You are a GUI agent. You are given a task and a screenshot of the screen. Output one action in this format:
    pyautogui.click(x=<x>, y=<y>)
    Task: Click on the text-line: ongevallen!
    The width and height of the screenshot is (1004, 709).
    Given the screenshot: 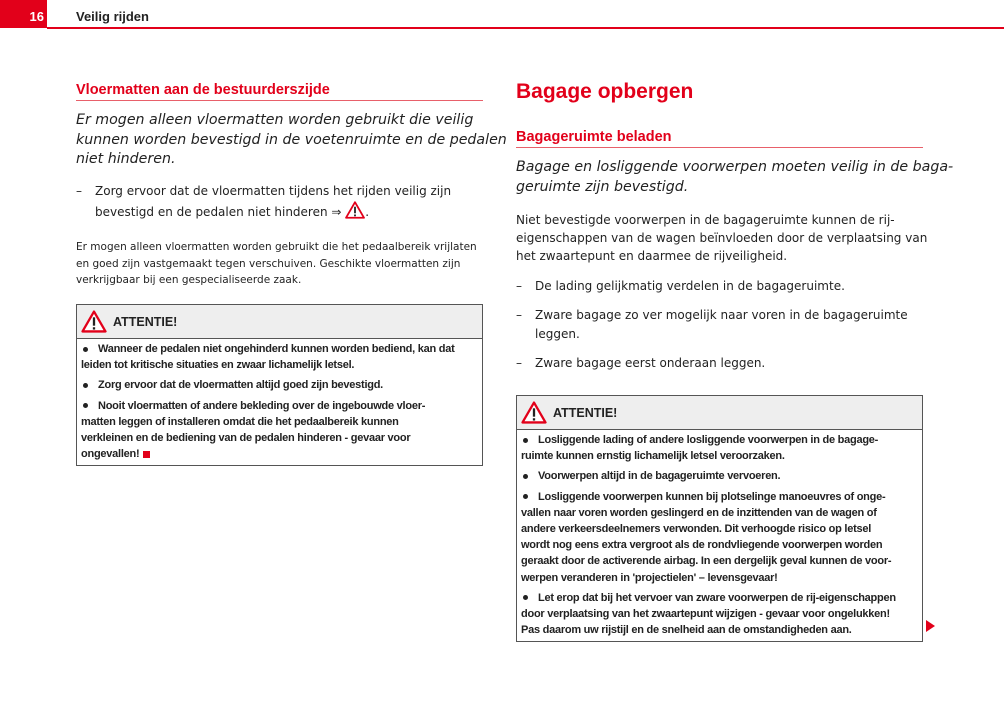 What is the action you would take?
    pyautogui.click(x=110, y=454)
    